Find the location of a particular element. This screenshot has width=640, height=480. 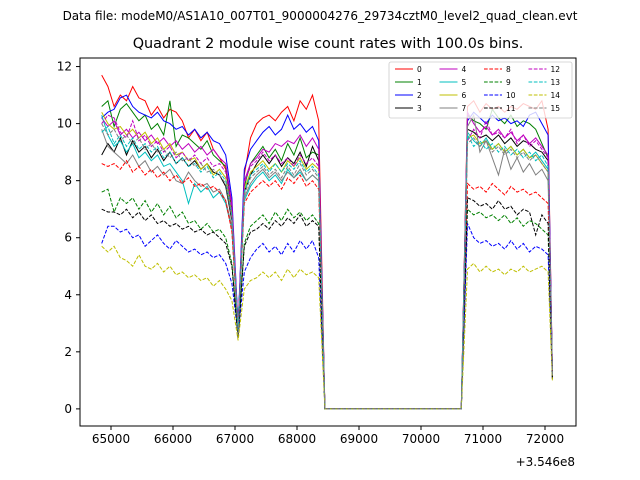

legend-label-13: 13 is located at coordinates (556, 82).